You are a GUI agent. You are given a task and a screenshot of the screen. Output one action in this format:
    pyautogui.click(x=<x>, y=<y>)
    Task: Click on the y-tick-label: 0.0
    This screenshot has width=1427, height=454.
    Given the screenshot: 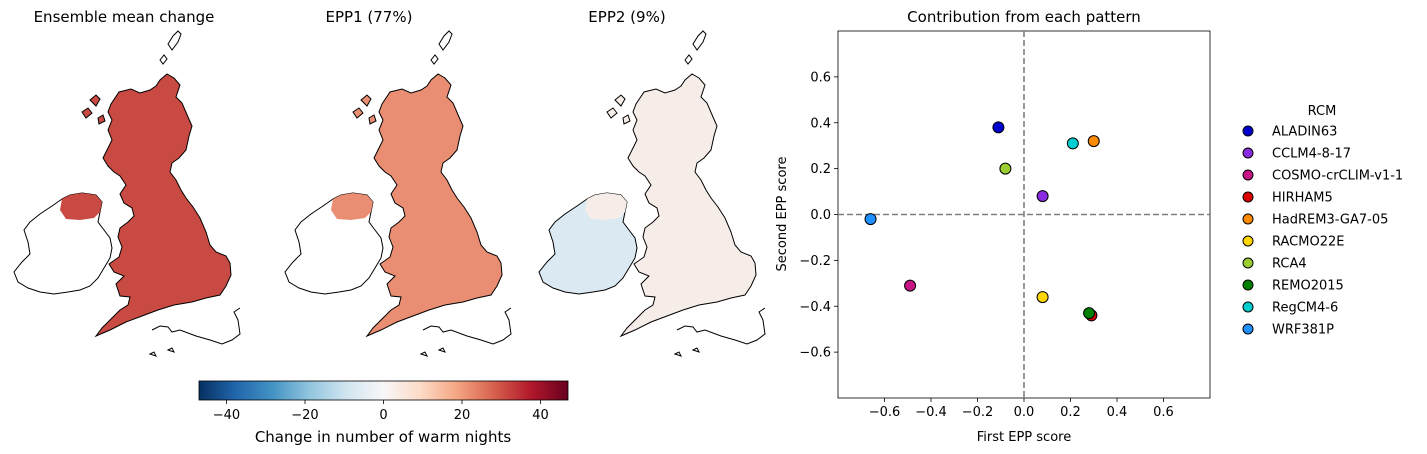 What is the action you would take?
    pyautogui.click(x=820, y=215)
    